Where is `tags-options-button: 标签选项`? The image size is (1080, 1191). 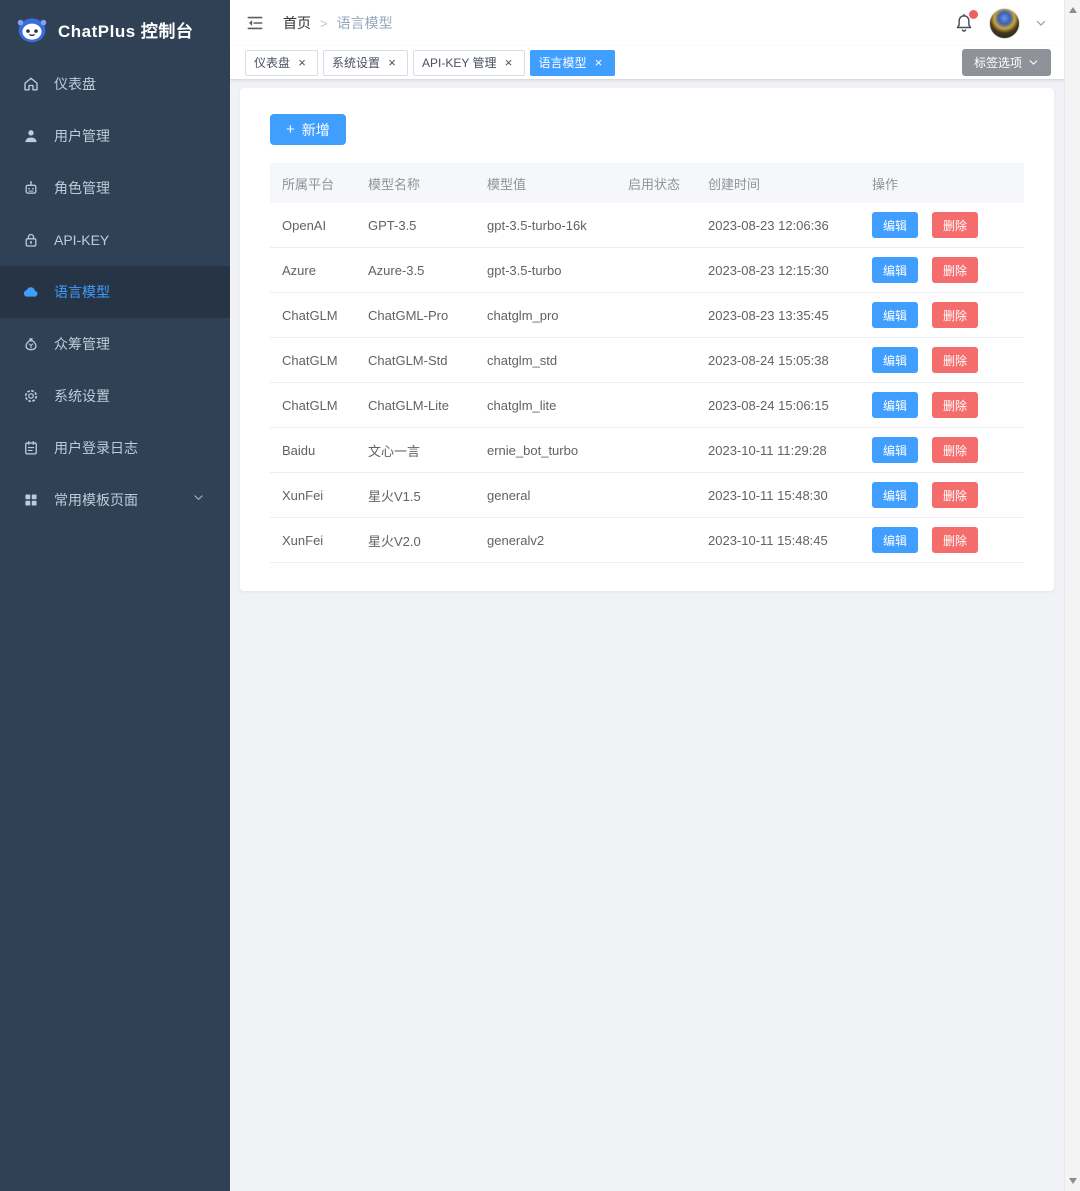
tags-options-button: 标签选项 is located at coordinates (1006, 62).